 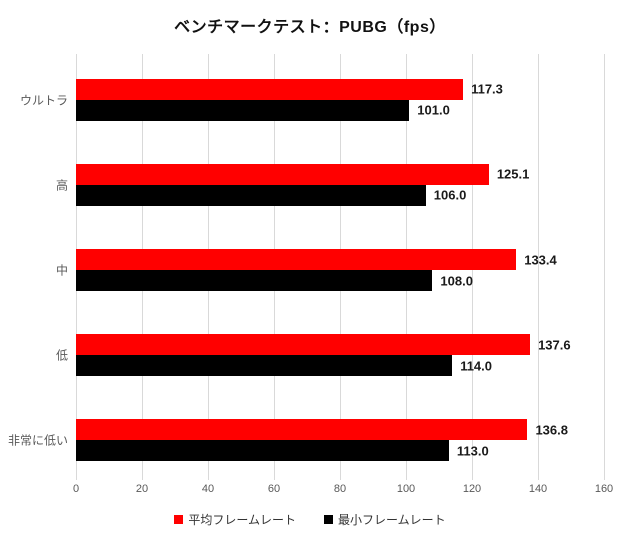 I want to click on x-tick-label: 160, so click(x=604, y=489).